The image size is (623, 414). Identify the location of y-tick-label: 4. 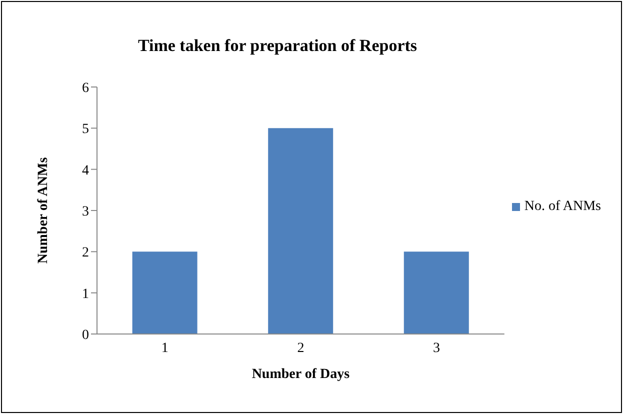
(85, 170).